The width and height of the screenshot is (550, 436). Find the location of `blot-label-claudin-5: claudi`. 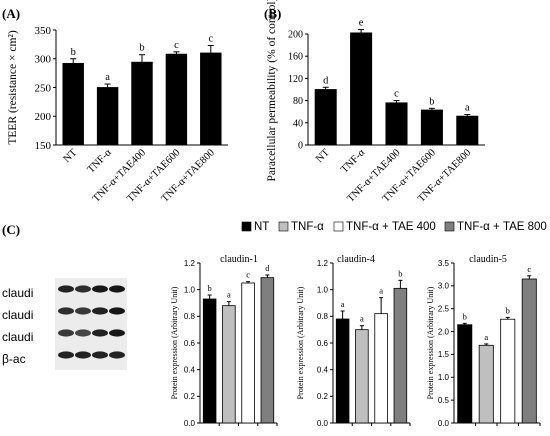

blot-label-claudin-5: claudi is located at coordinates (17, 337).